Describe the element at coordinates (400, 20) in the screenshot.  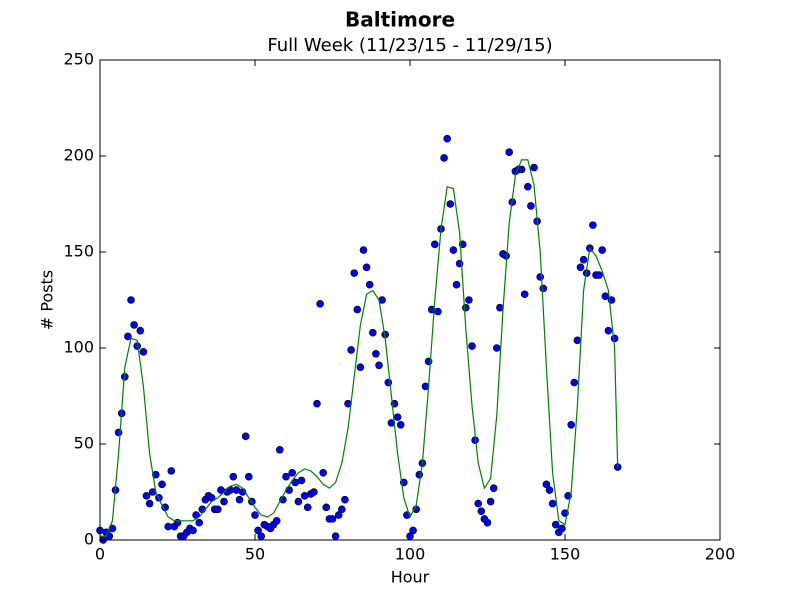
I see `chart-title: Baltimore` at that location.